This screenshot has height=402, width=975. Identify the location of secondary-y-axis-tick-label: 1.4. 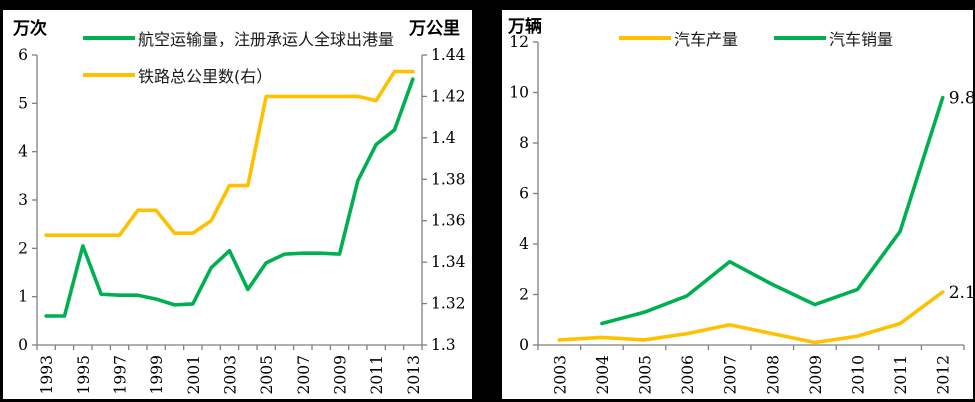
(443, 138).